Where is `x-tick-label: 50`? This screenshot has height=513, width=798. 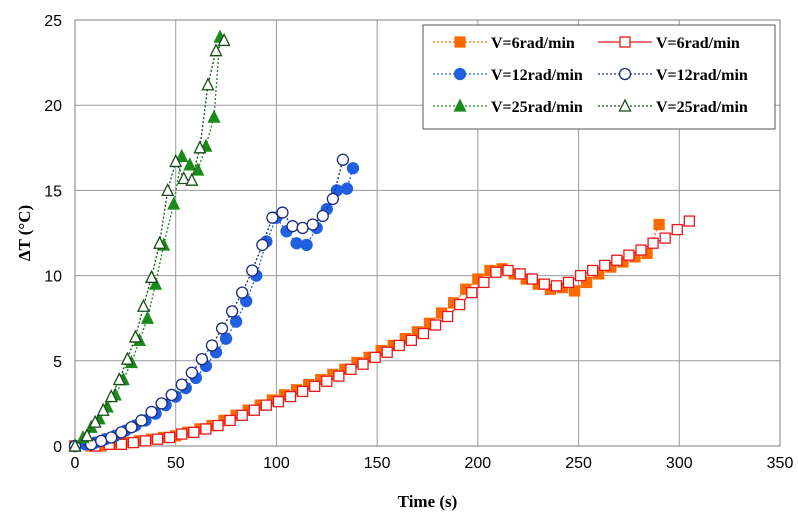 x-tick-label: 50 is located at coordinates (176, 463).